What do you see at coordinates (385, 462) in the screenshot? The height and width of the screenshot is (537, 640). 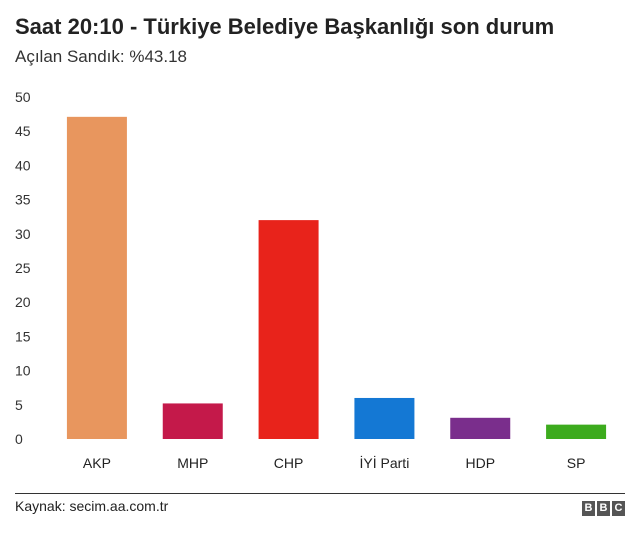 I see `x-category-label: İYİ Parti` at bounding box center [385, 462].